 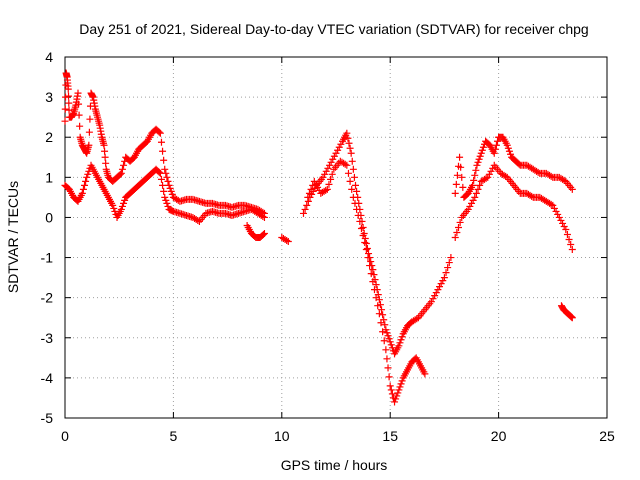 What do you see at coordinates (49, 217) in the screenshot?
I see `y-tick-label: 0` at bounding box center [49, 217].